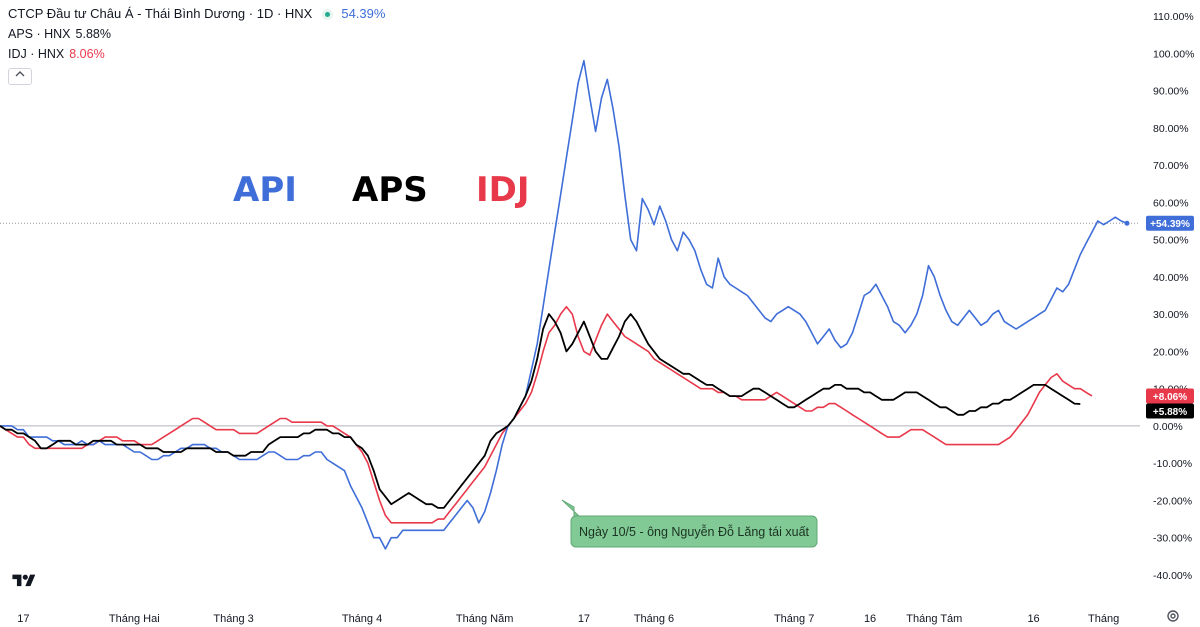 This screenshot has height=627, width=1200. Describe the element at coordinates (1172, 576) in the screenshot. I see `y-tick-label: -40.00%` at that location.